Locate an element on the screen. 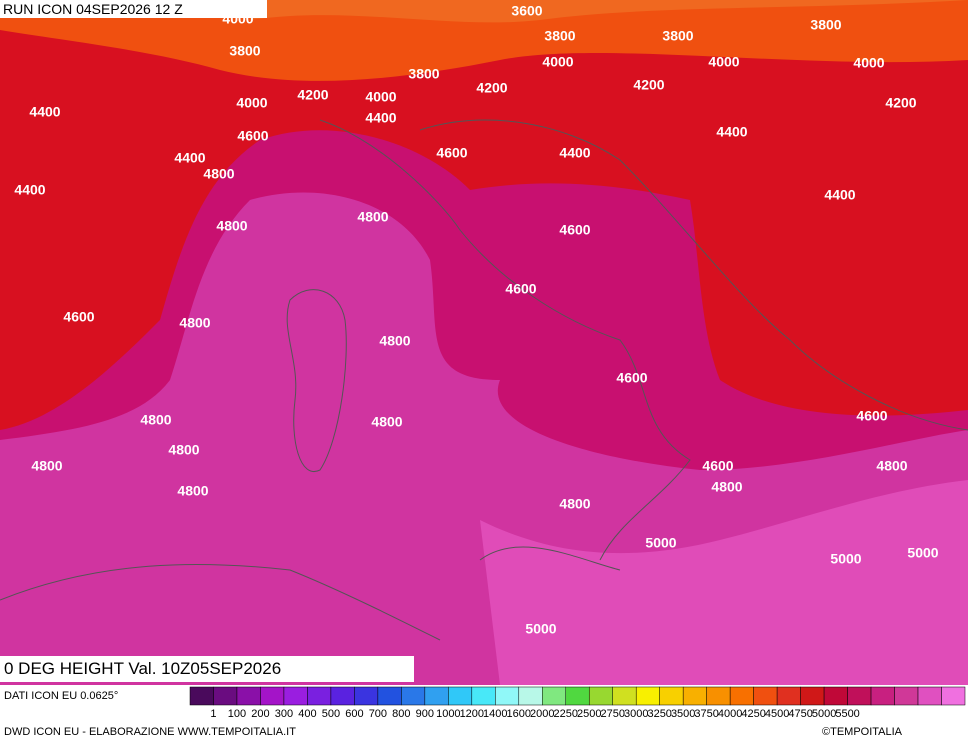 Image resolution: width=968 pixels, height=745 pixels. scale-label: 5500 is located at coordinates (847, 714).